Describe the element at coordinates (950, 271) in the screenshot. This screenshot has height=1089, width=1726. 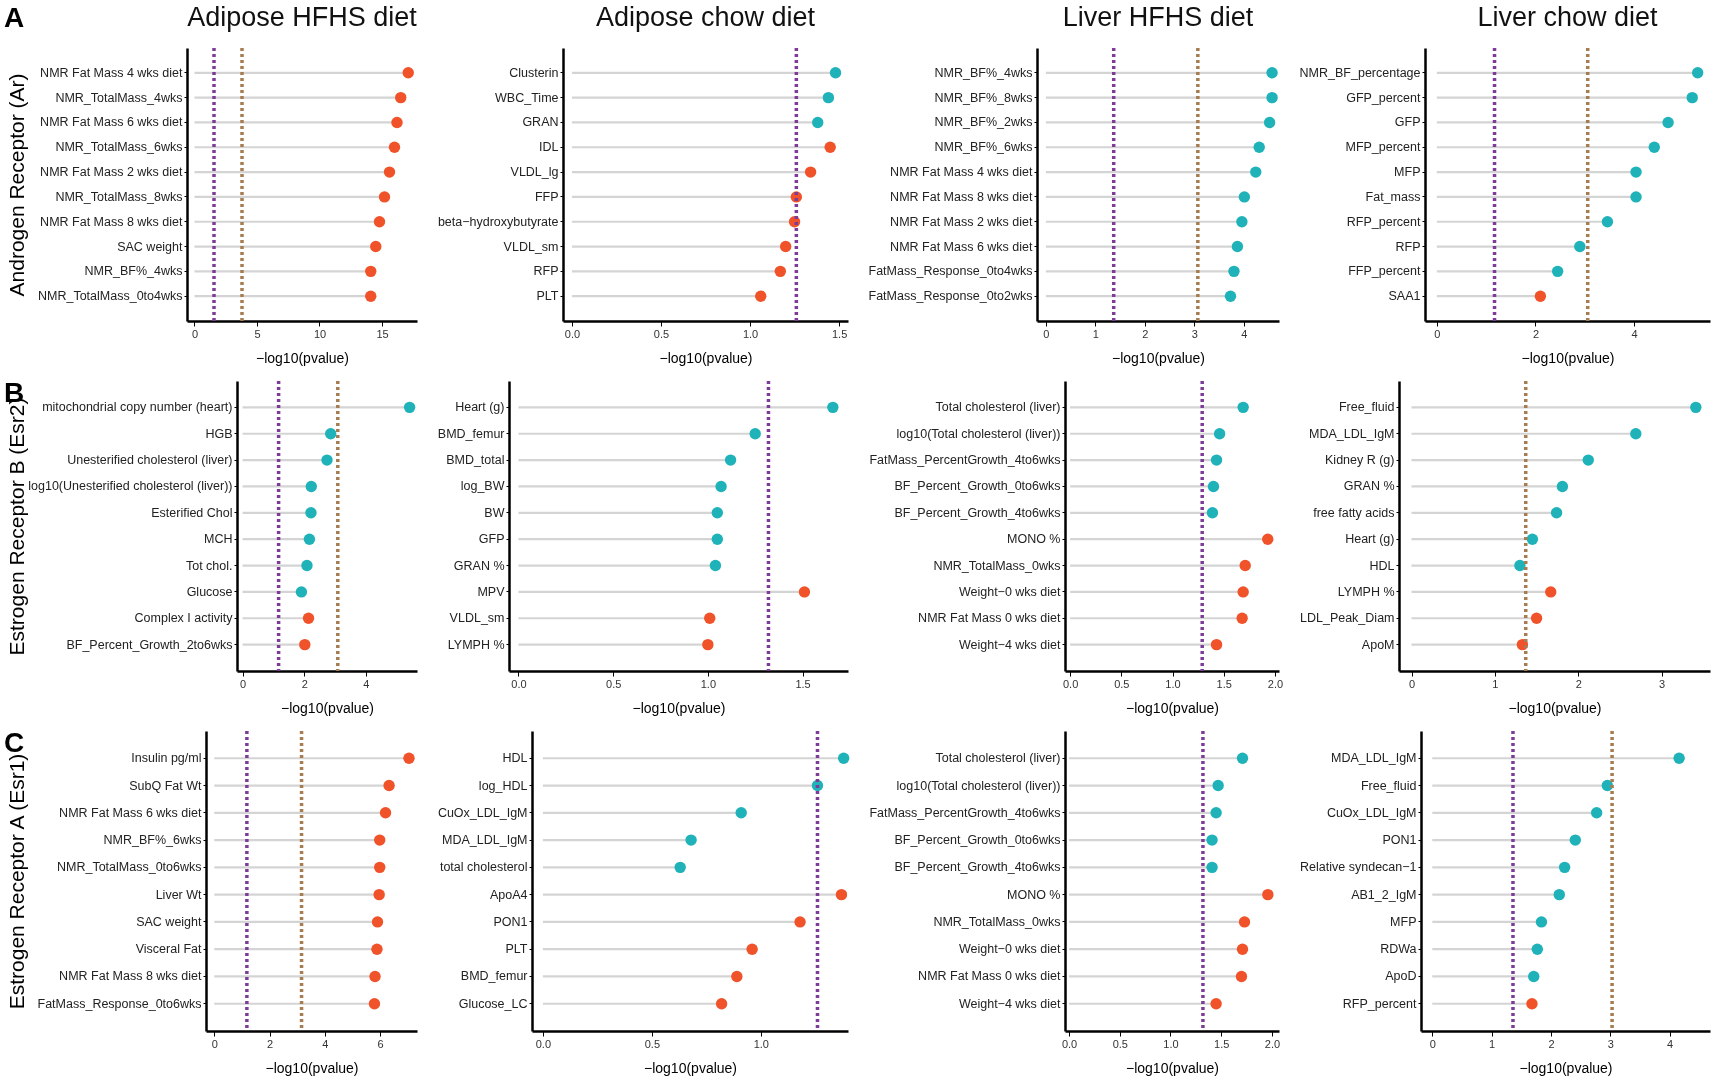
I see `y-tick-label: FatMass_Response_0to4wks` at that location.